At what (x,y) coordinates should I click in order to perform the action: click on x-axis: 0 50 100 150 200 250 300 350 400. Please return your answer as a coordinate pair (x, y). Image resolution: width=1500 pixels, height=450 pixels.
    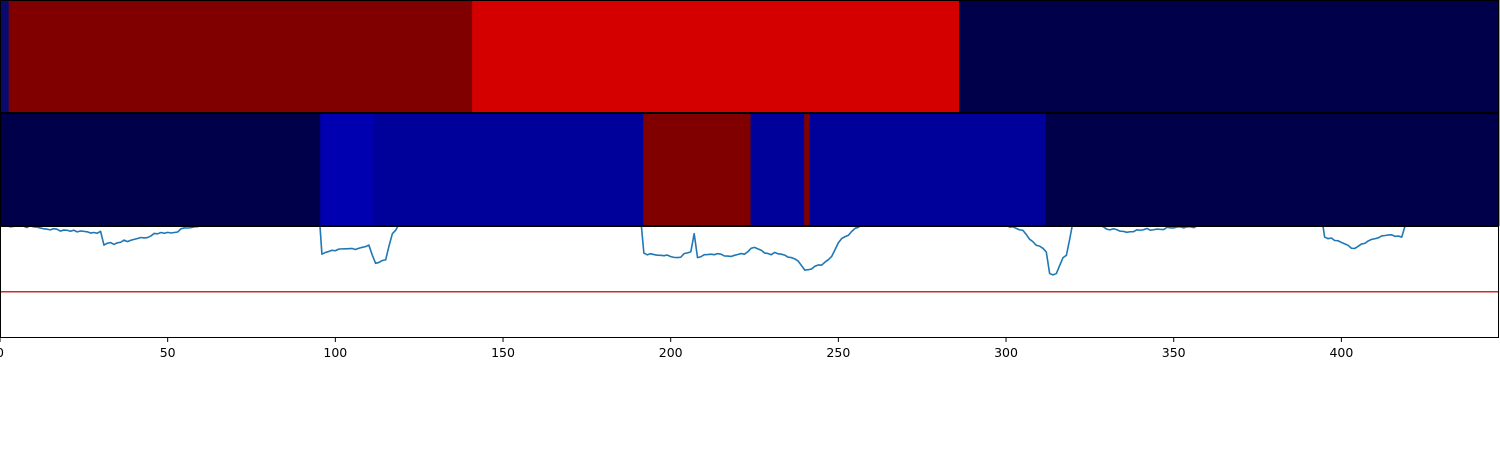
    Looking at the image, I should click on (676, 349).